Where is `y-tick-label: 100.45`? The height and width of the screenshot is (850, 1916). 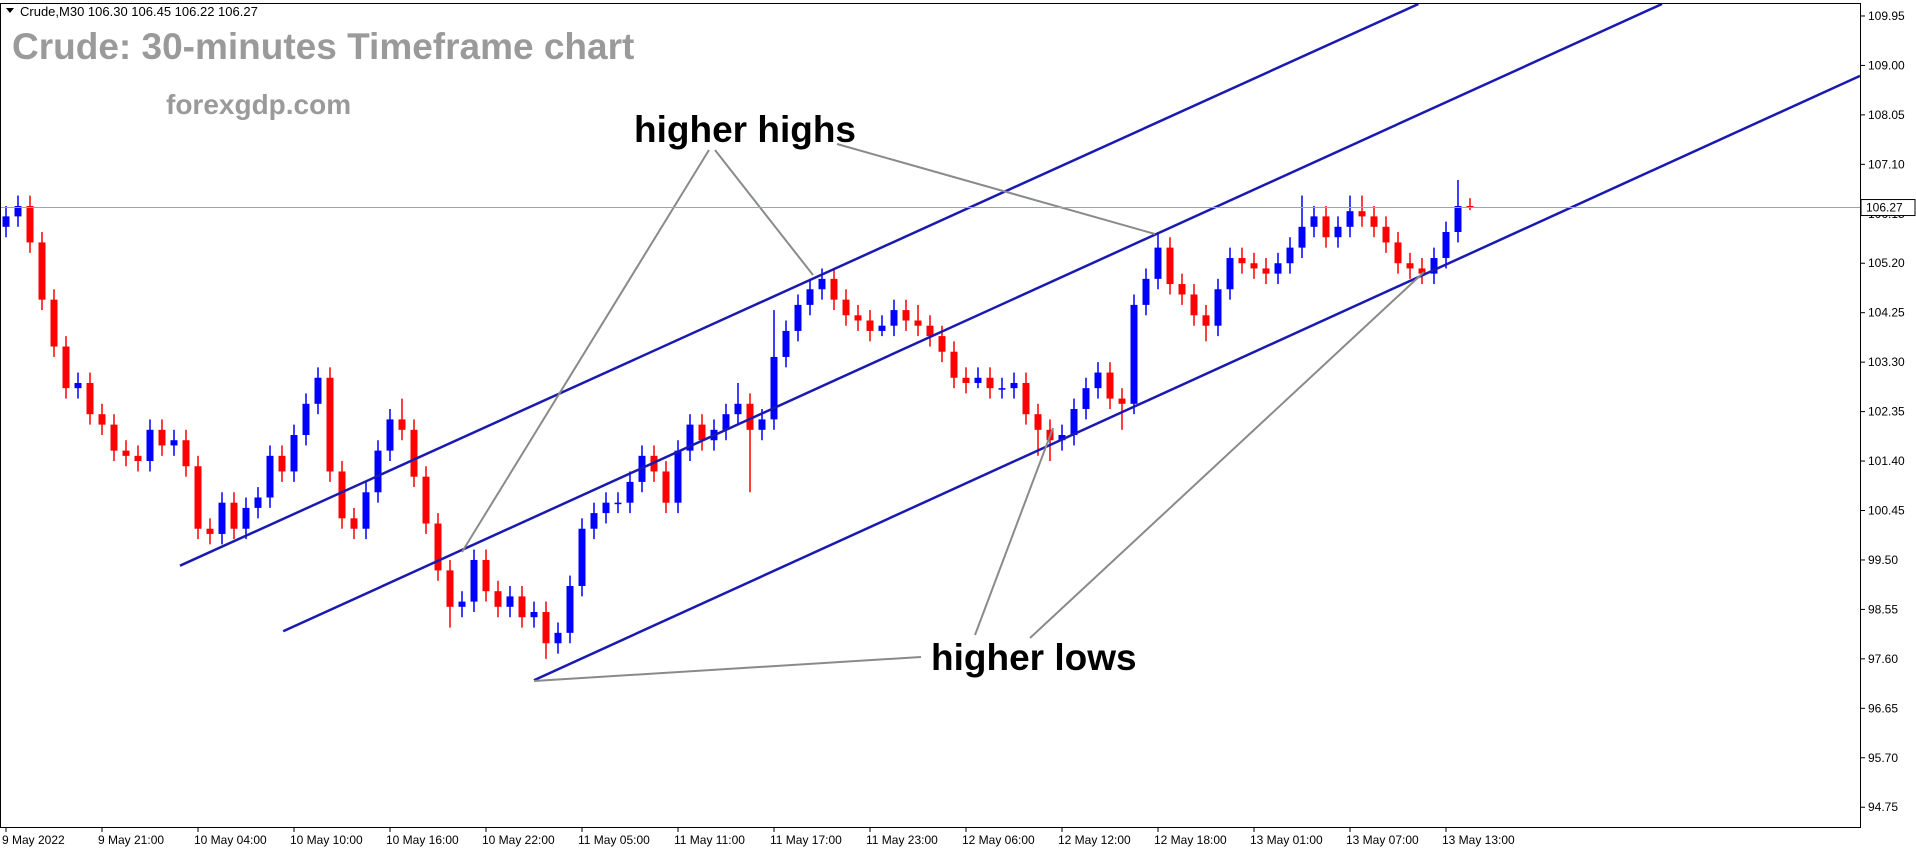 y-tick-label: 100.45 is located at coordinates (1886, 511).